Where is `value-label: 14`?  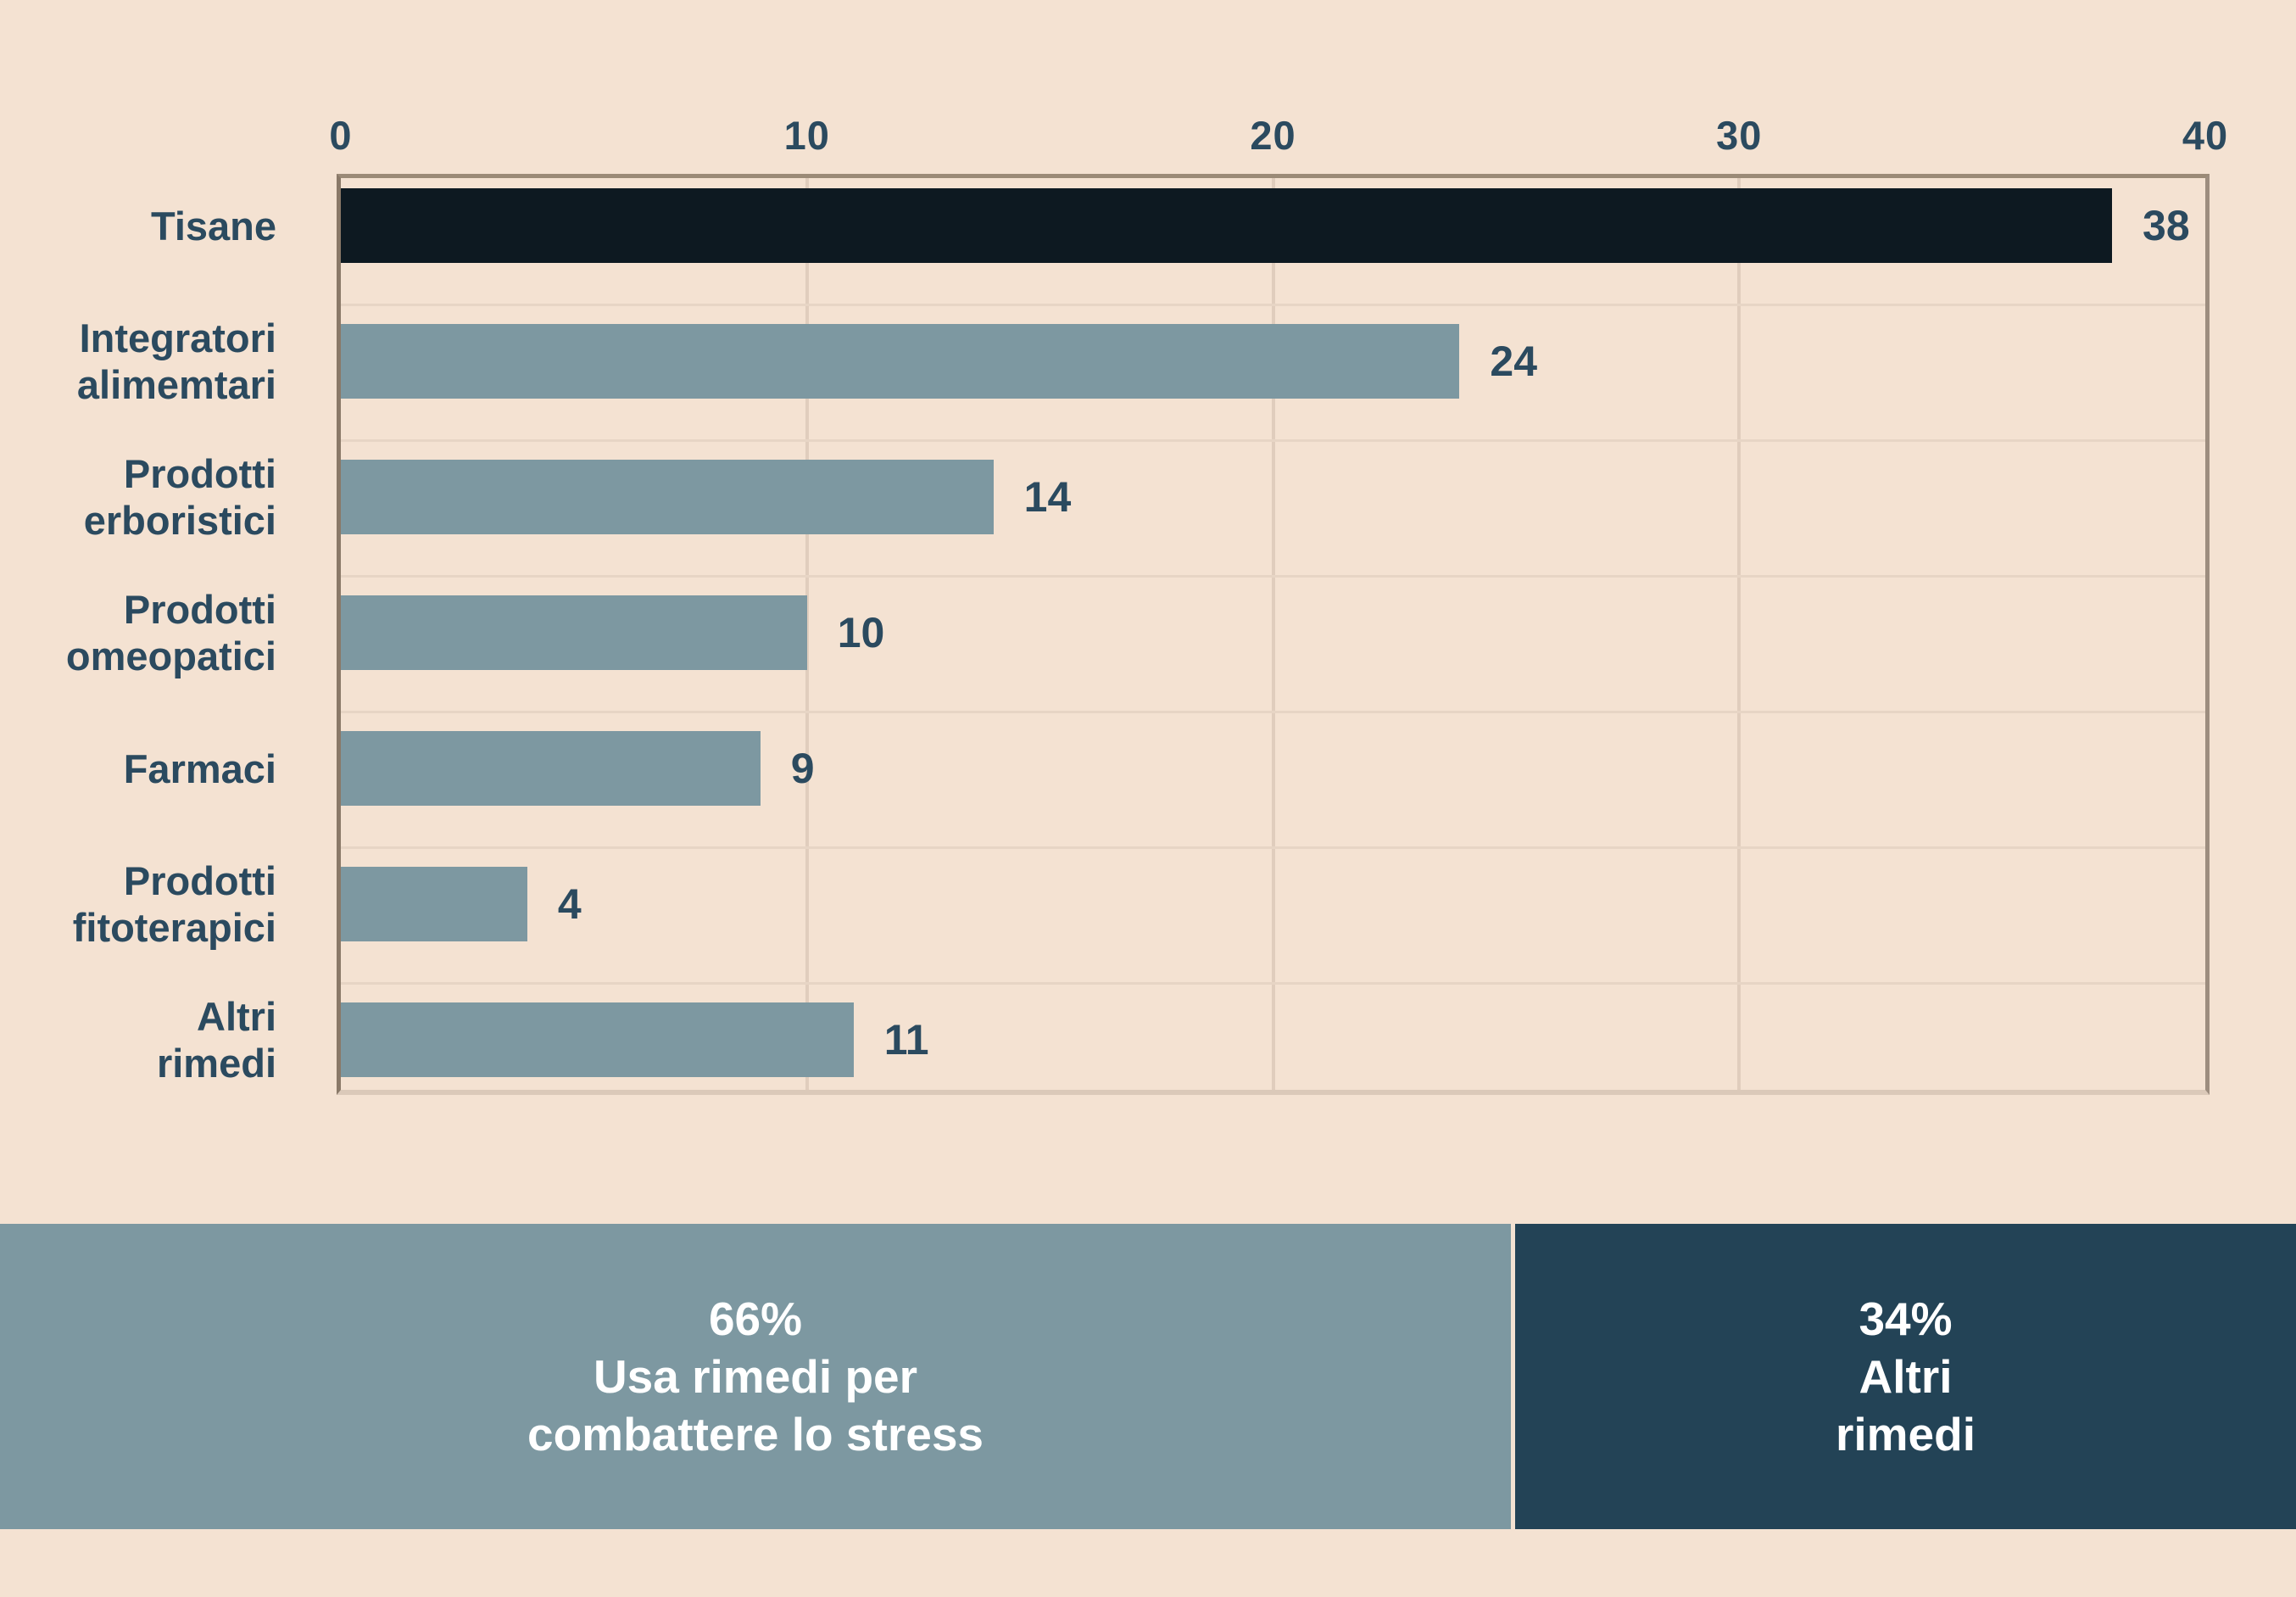 value-label: 14 is located at coordinates (1047, 497).